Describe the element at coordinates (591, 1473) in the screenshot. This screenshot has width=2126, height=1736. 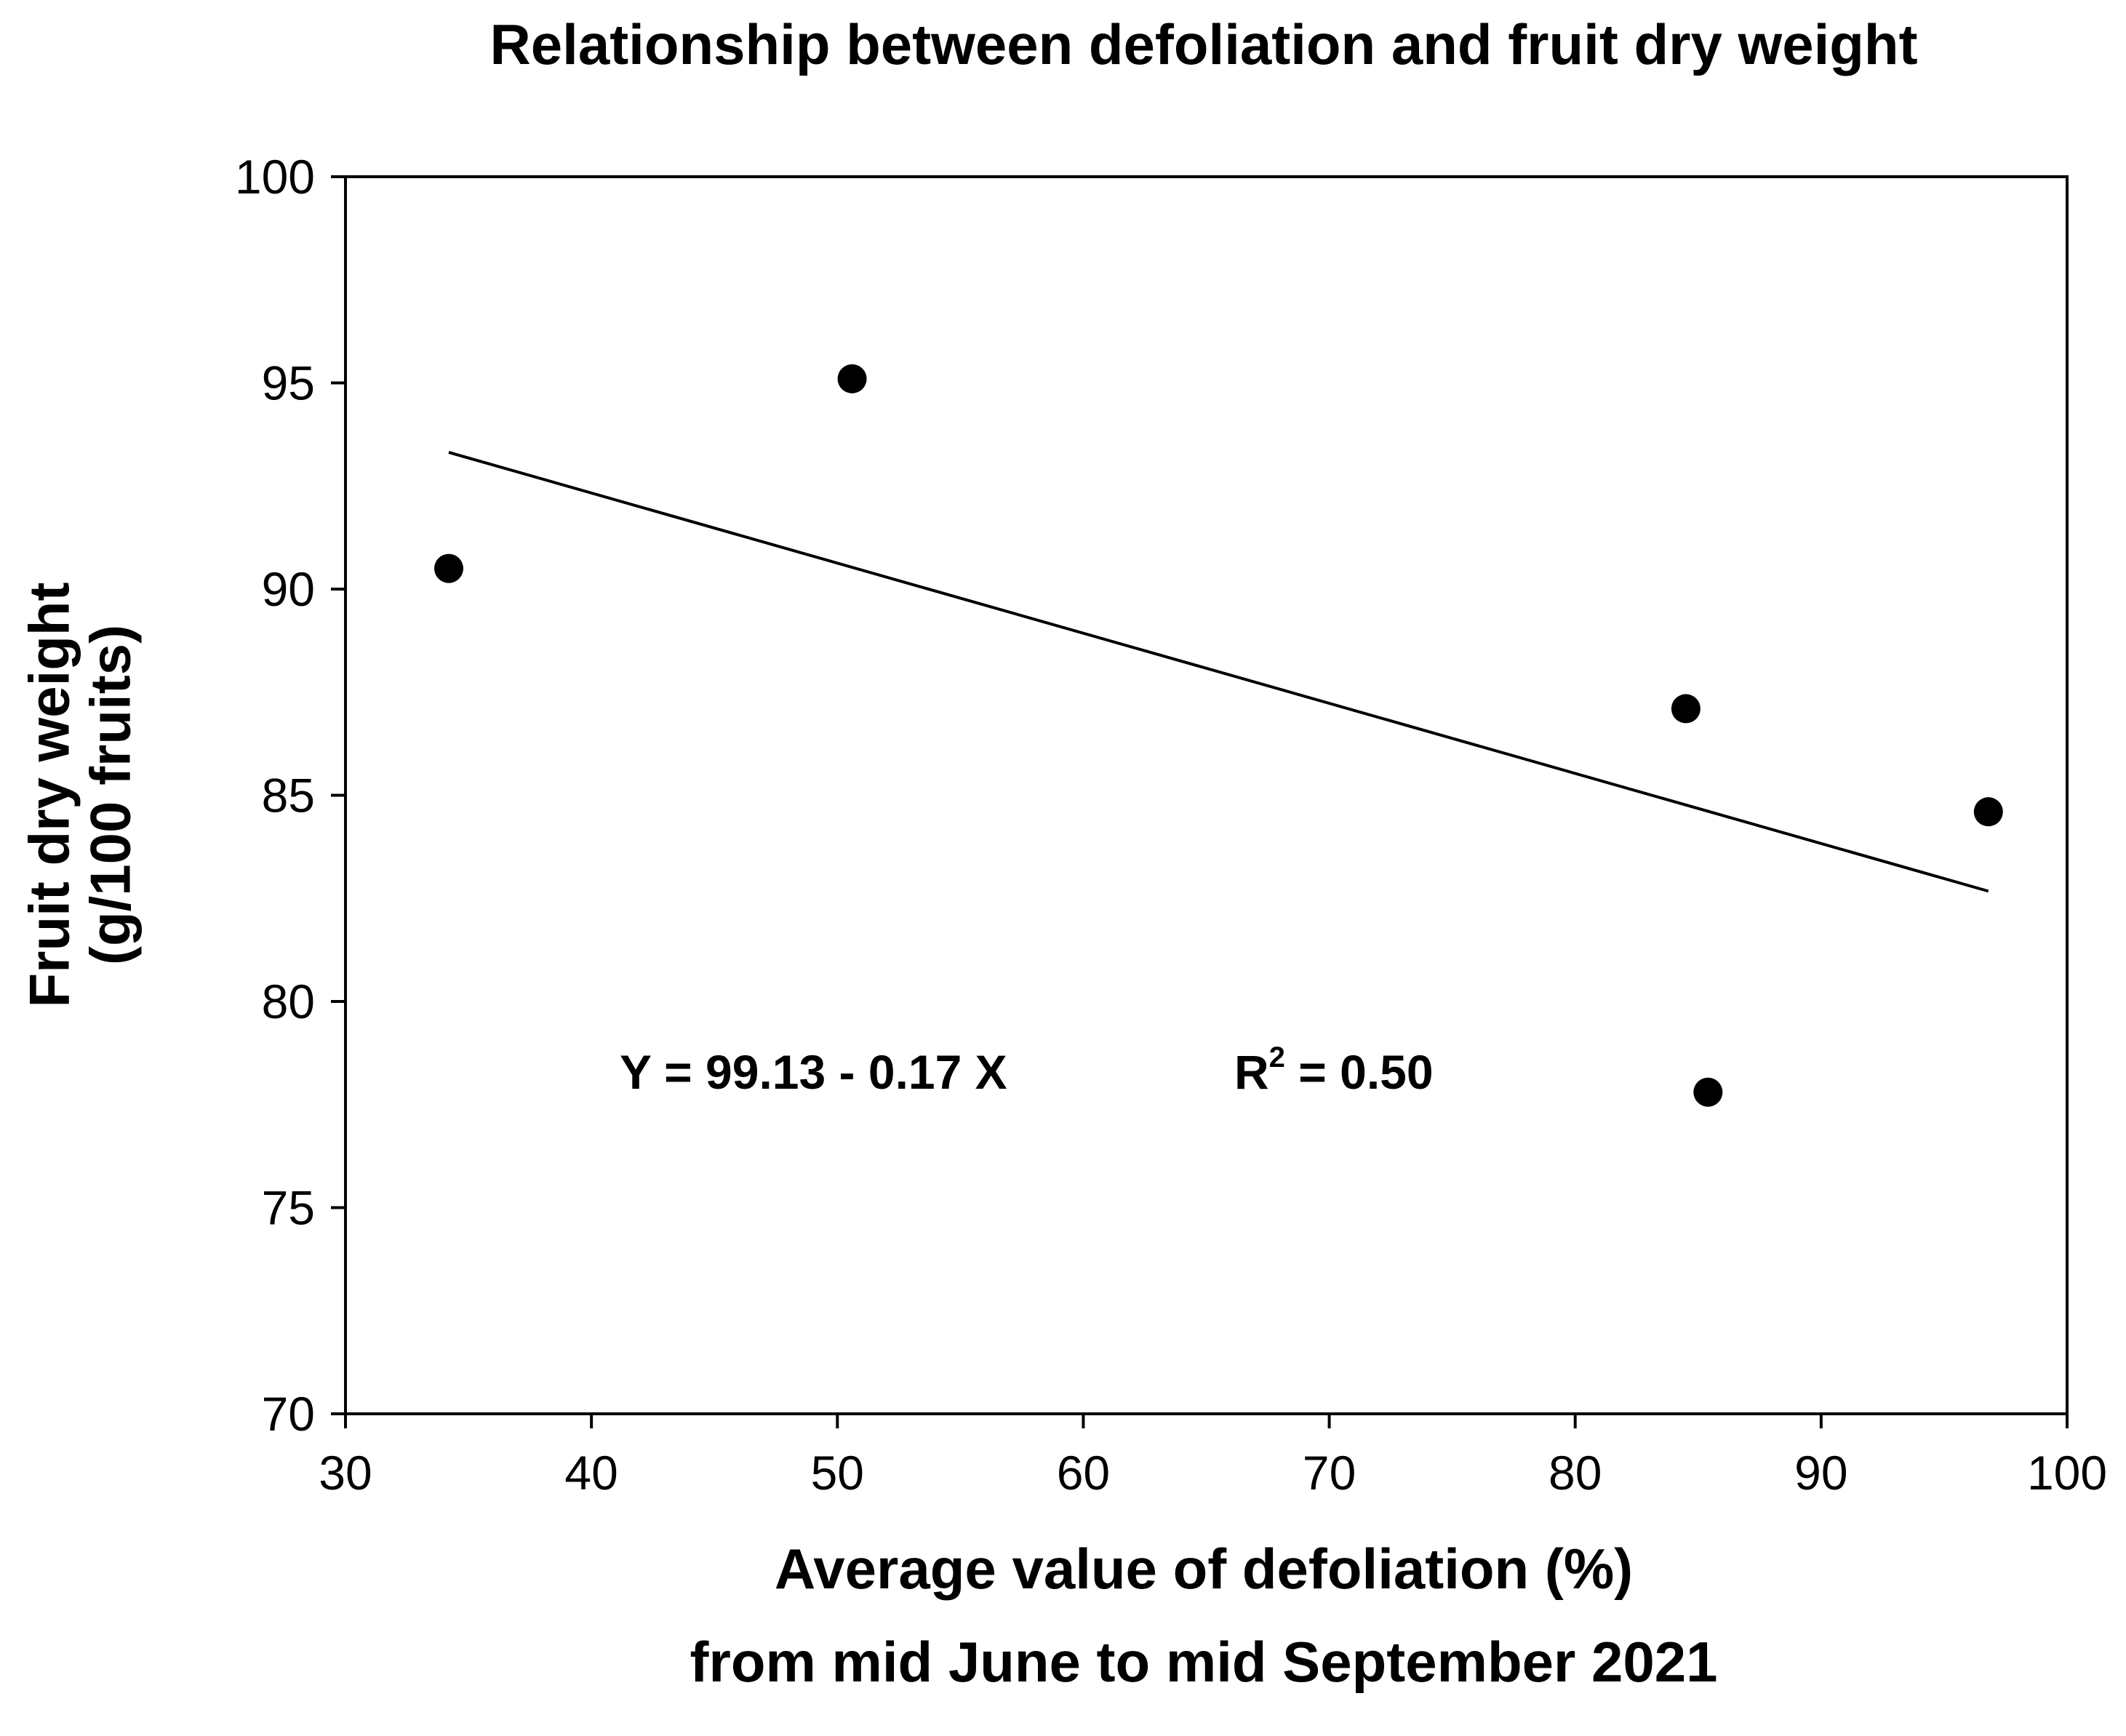
I see `x-tick-label: 40` at that location.